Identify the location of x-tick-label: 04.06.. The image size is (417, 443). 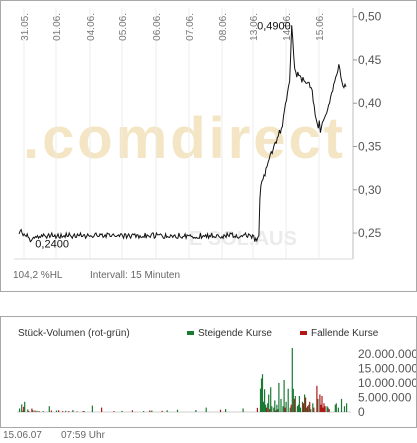
(91, 27).